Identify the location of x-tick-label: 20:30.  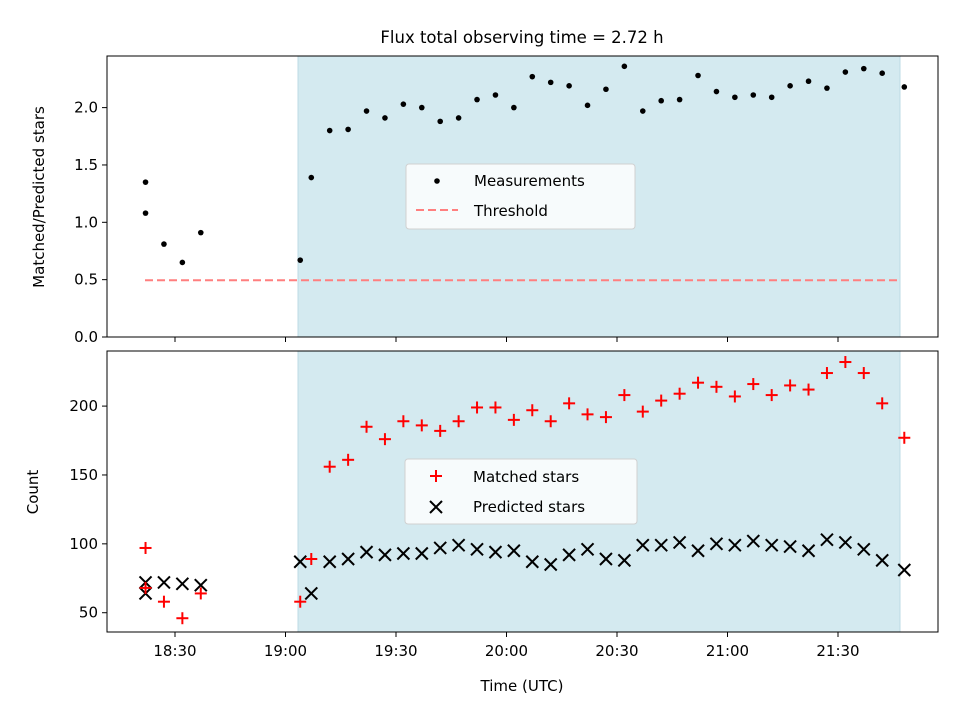
(616, 651).